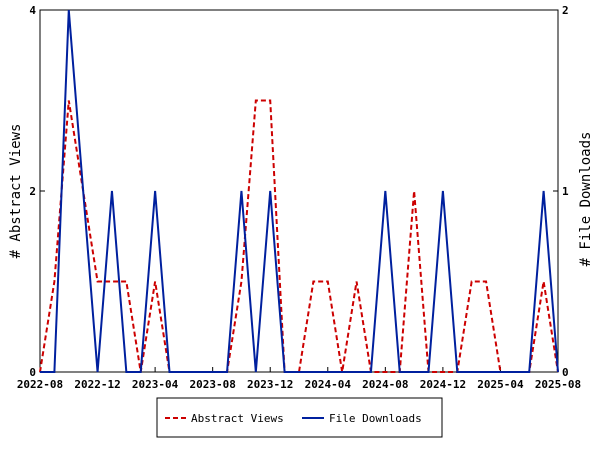  What do you see at coordinates (565, 191) in the screenshot?
I see `y2-tick-label: 1` at bounding box center [565, 191].